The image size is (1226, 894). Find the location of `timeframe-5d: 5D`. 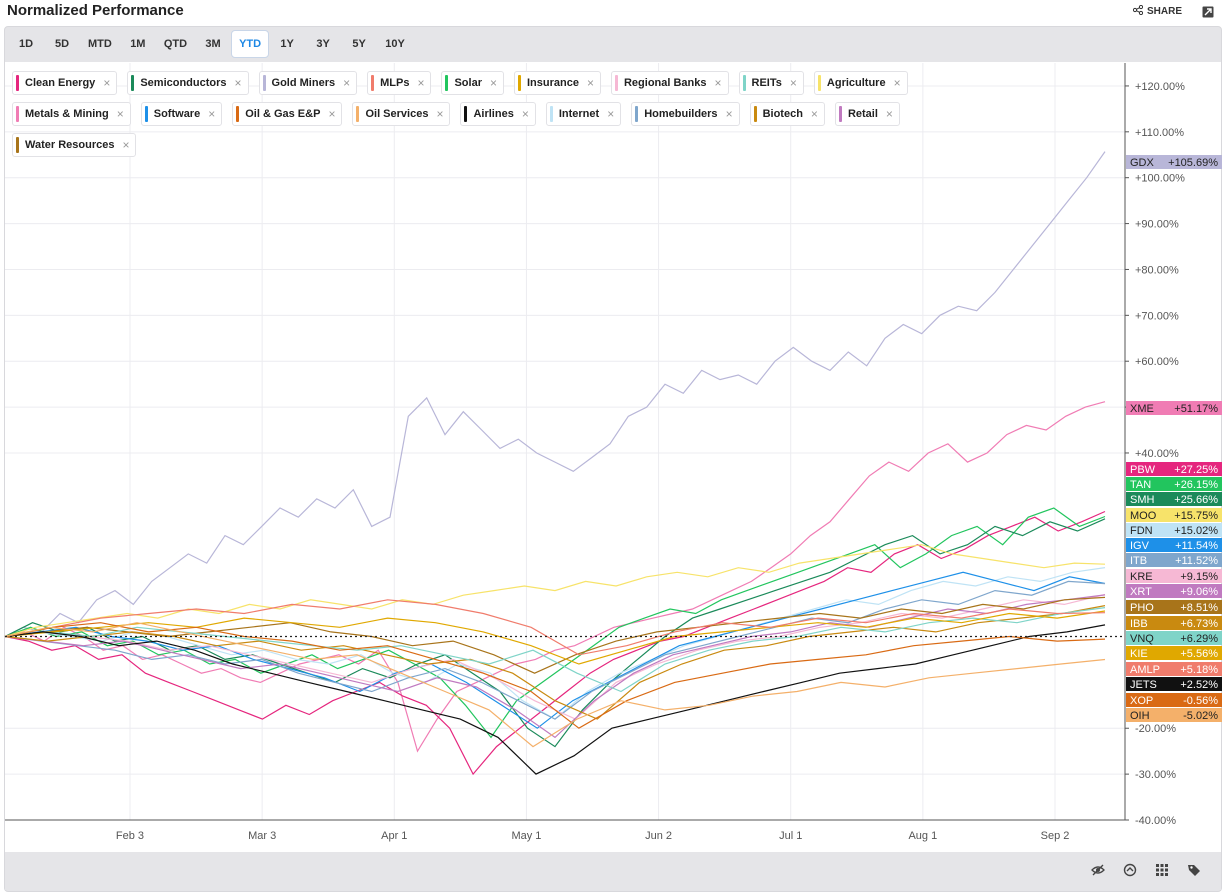

timeframe-5d: 5D is located at coordinates (62, 44).